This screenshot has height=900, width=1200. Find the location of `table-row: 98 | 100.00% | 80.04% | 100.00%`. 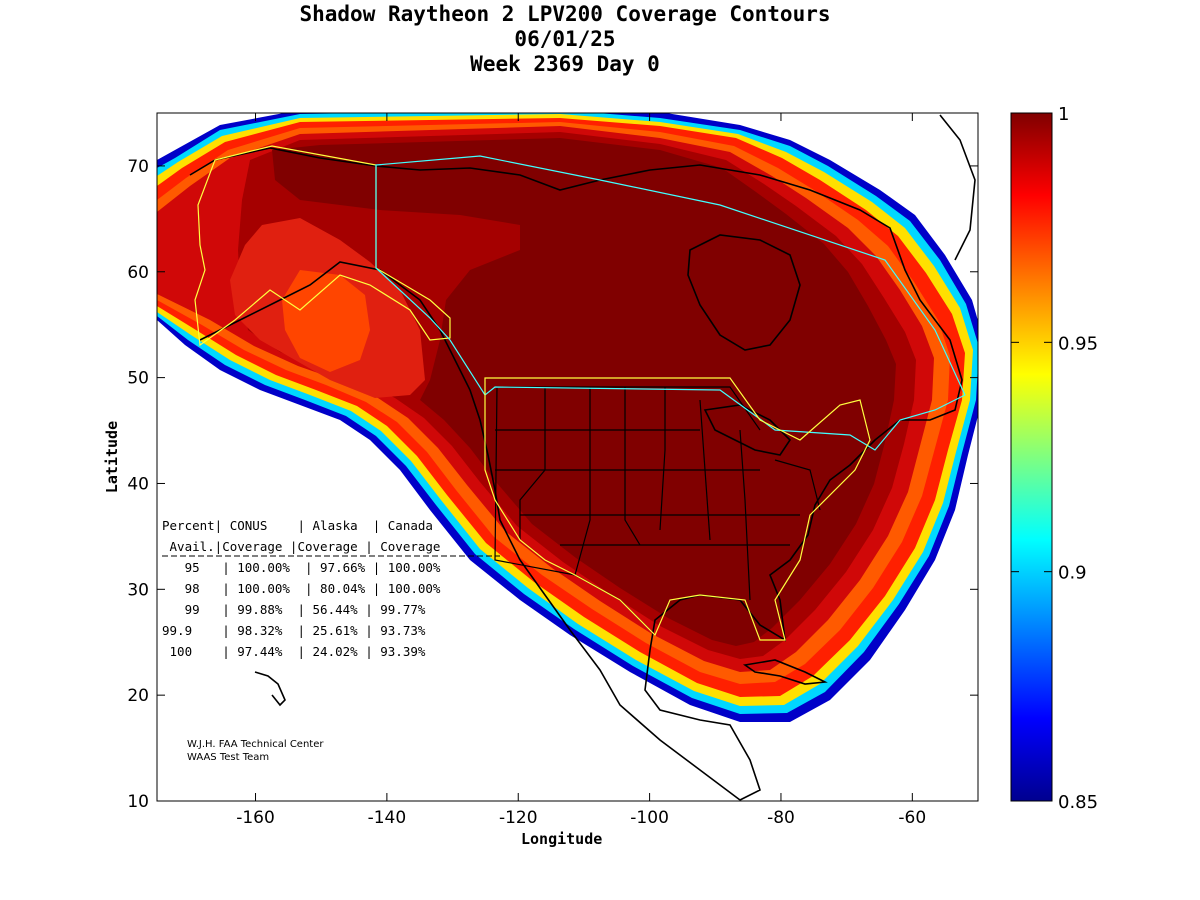

table-row: 98 | 100.00% | 80.04% | 100.00% is located at coordinates (301, 588).